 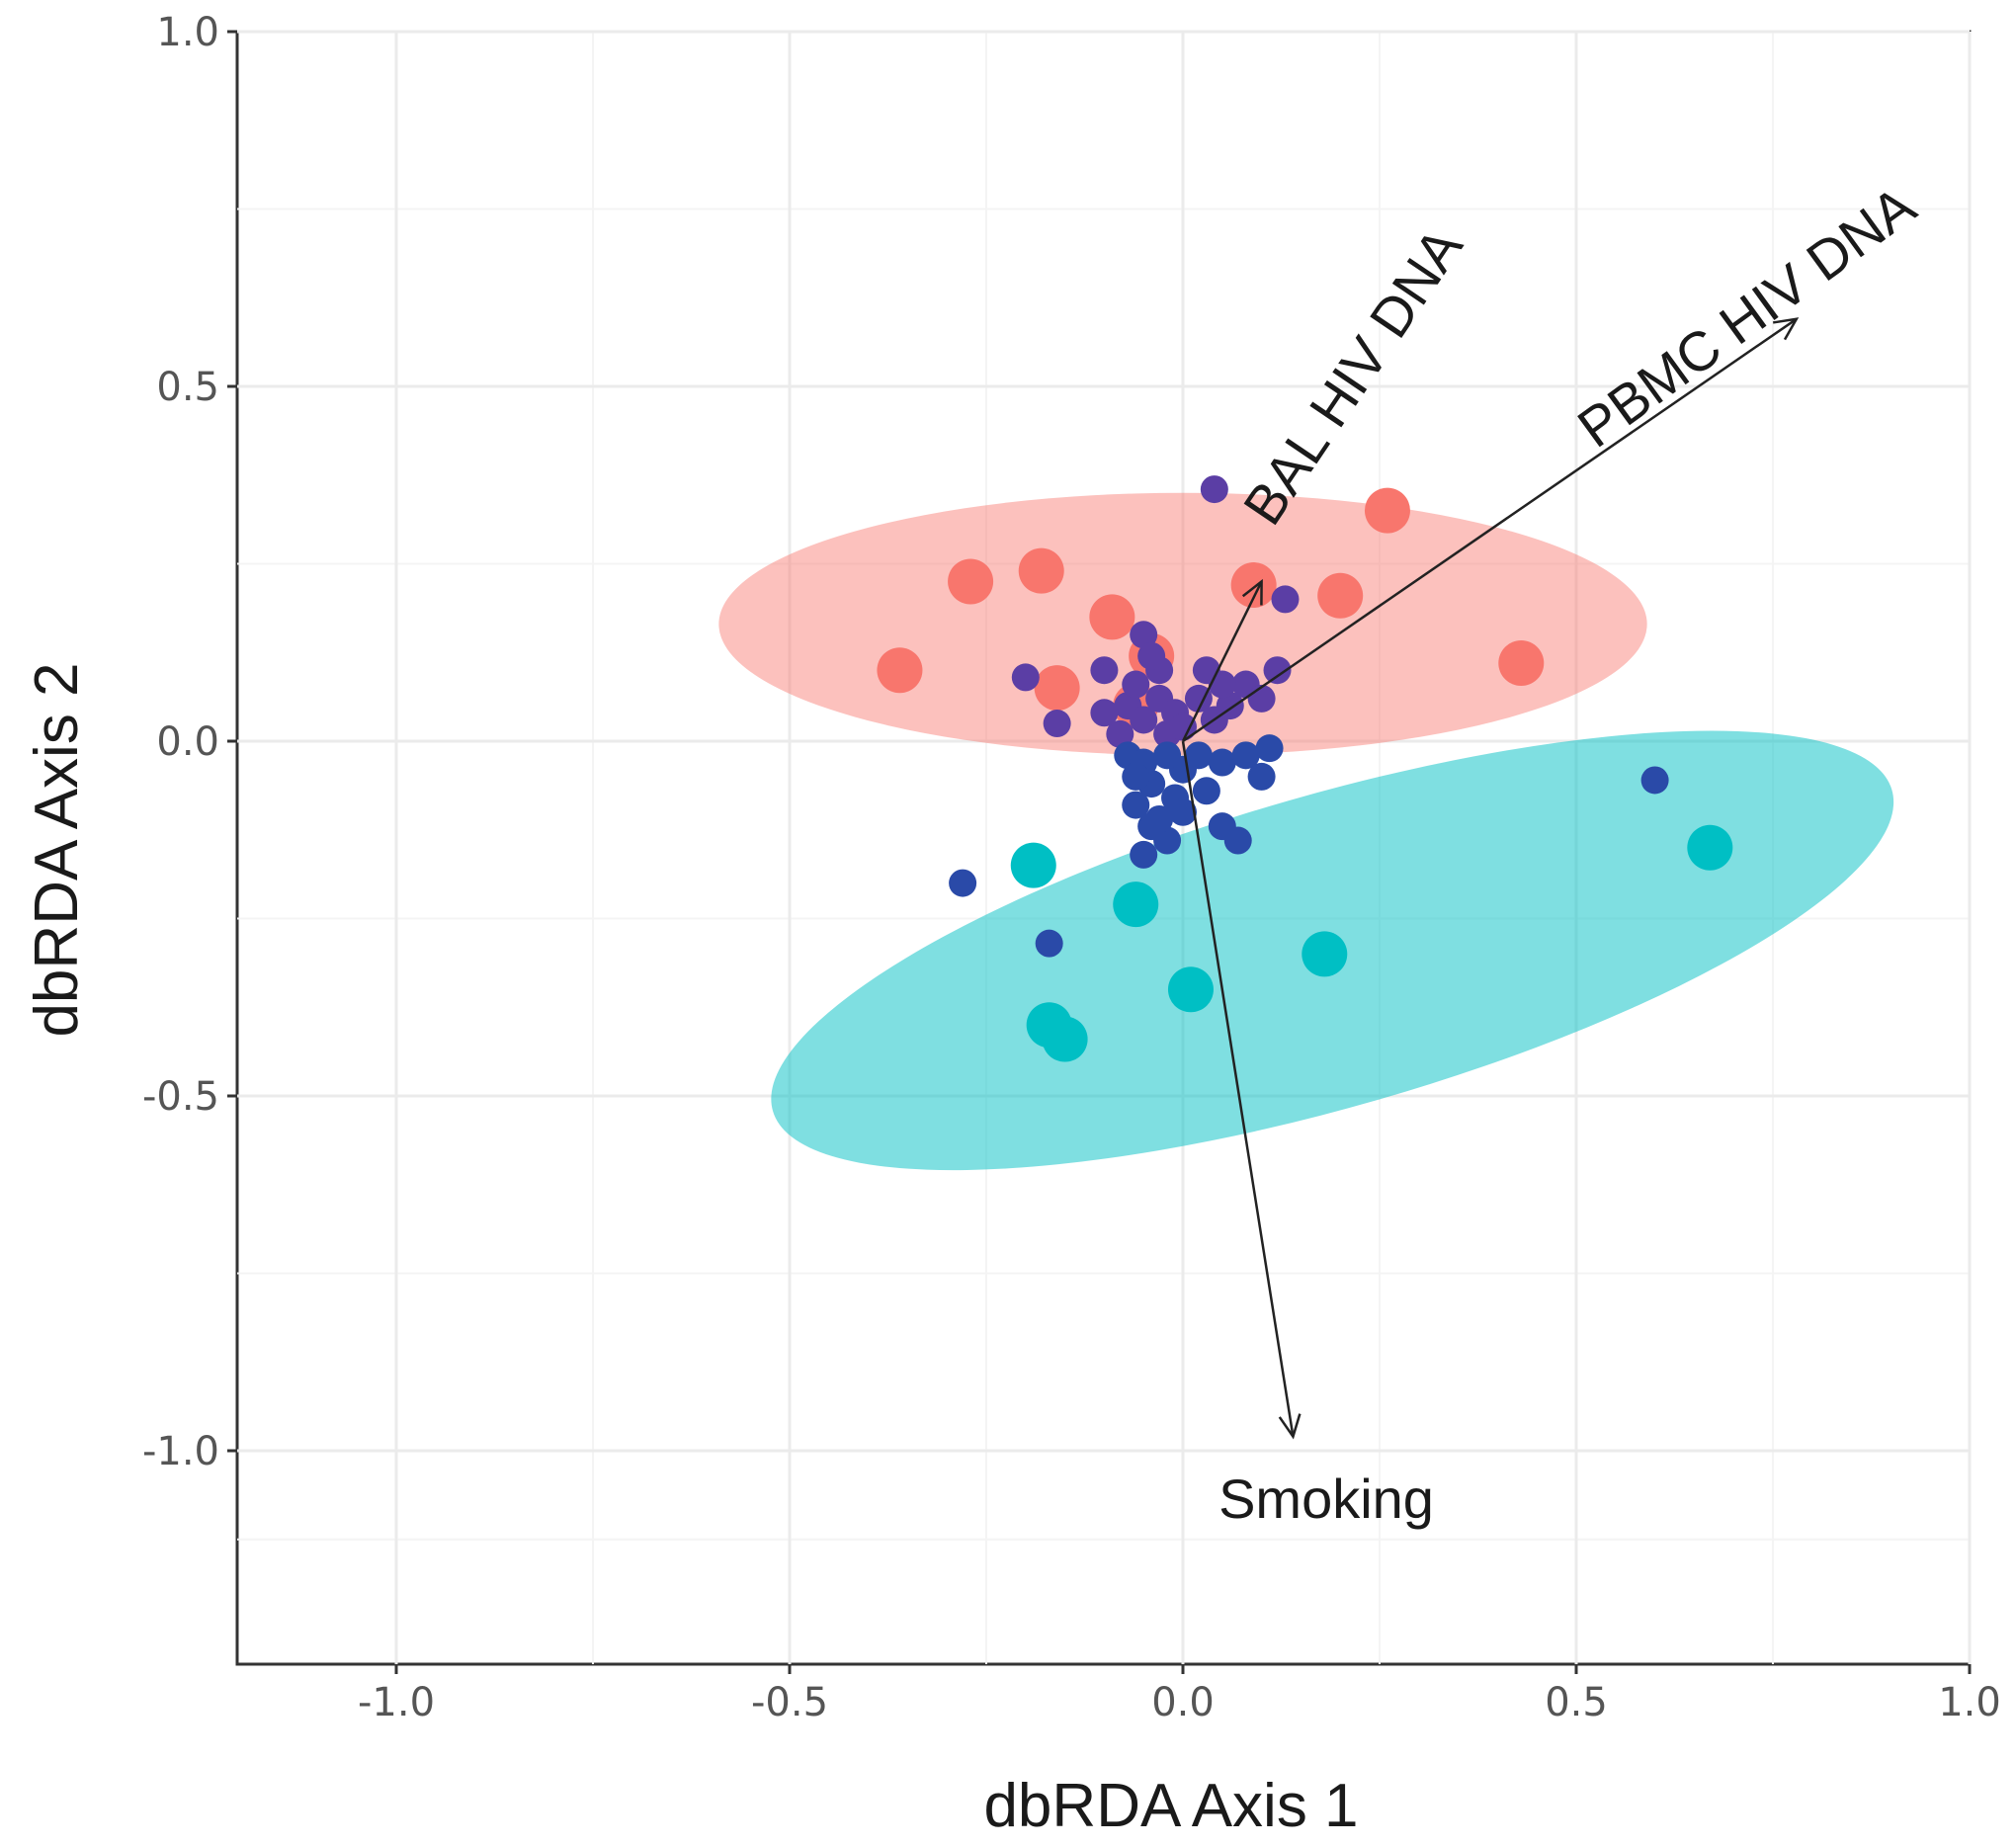 I want to click on x-tick-label: 1.0, so click(x=1969, y=1702).